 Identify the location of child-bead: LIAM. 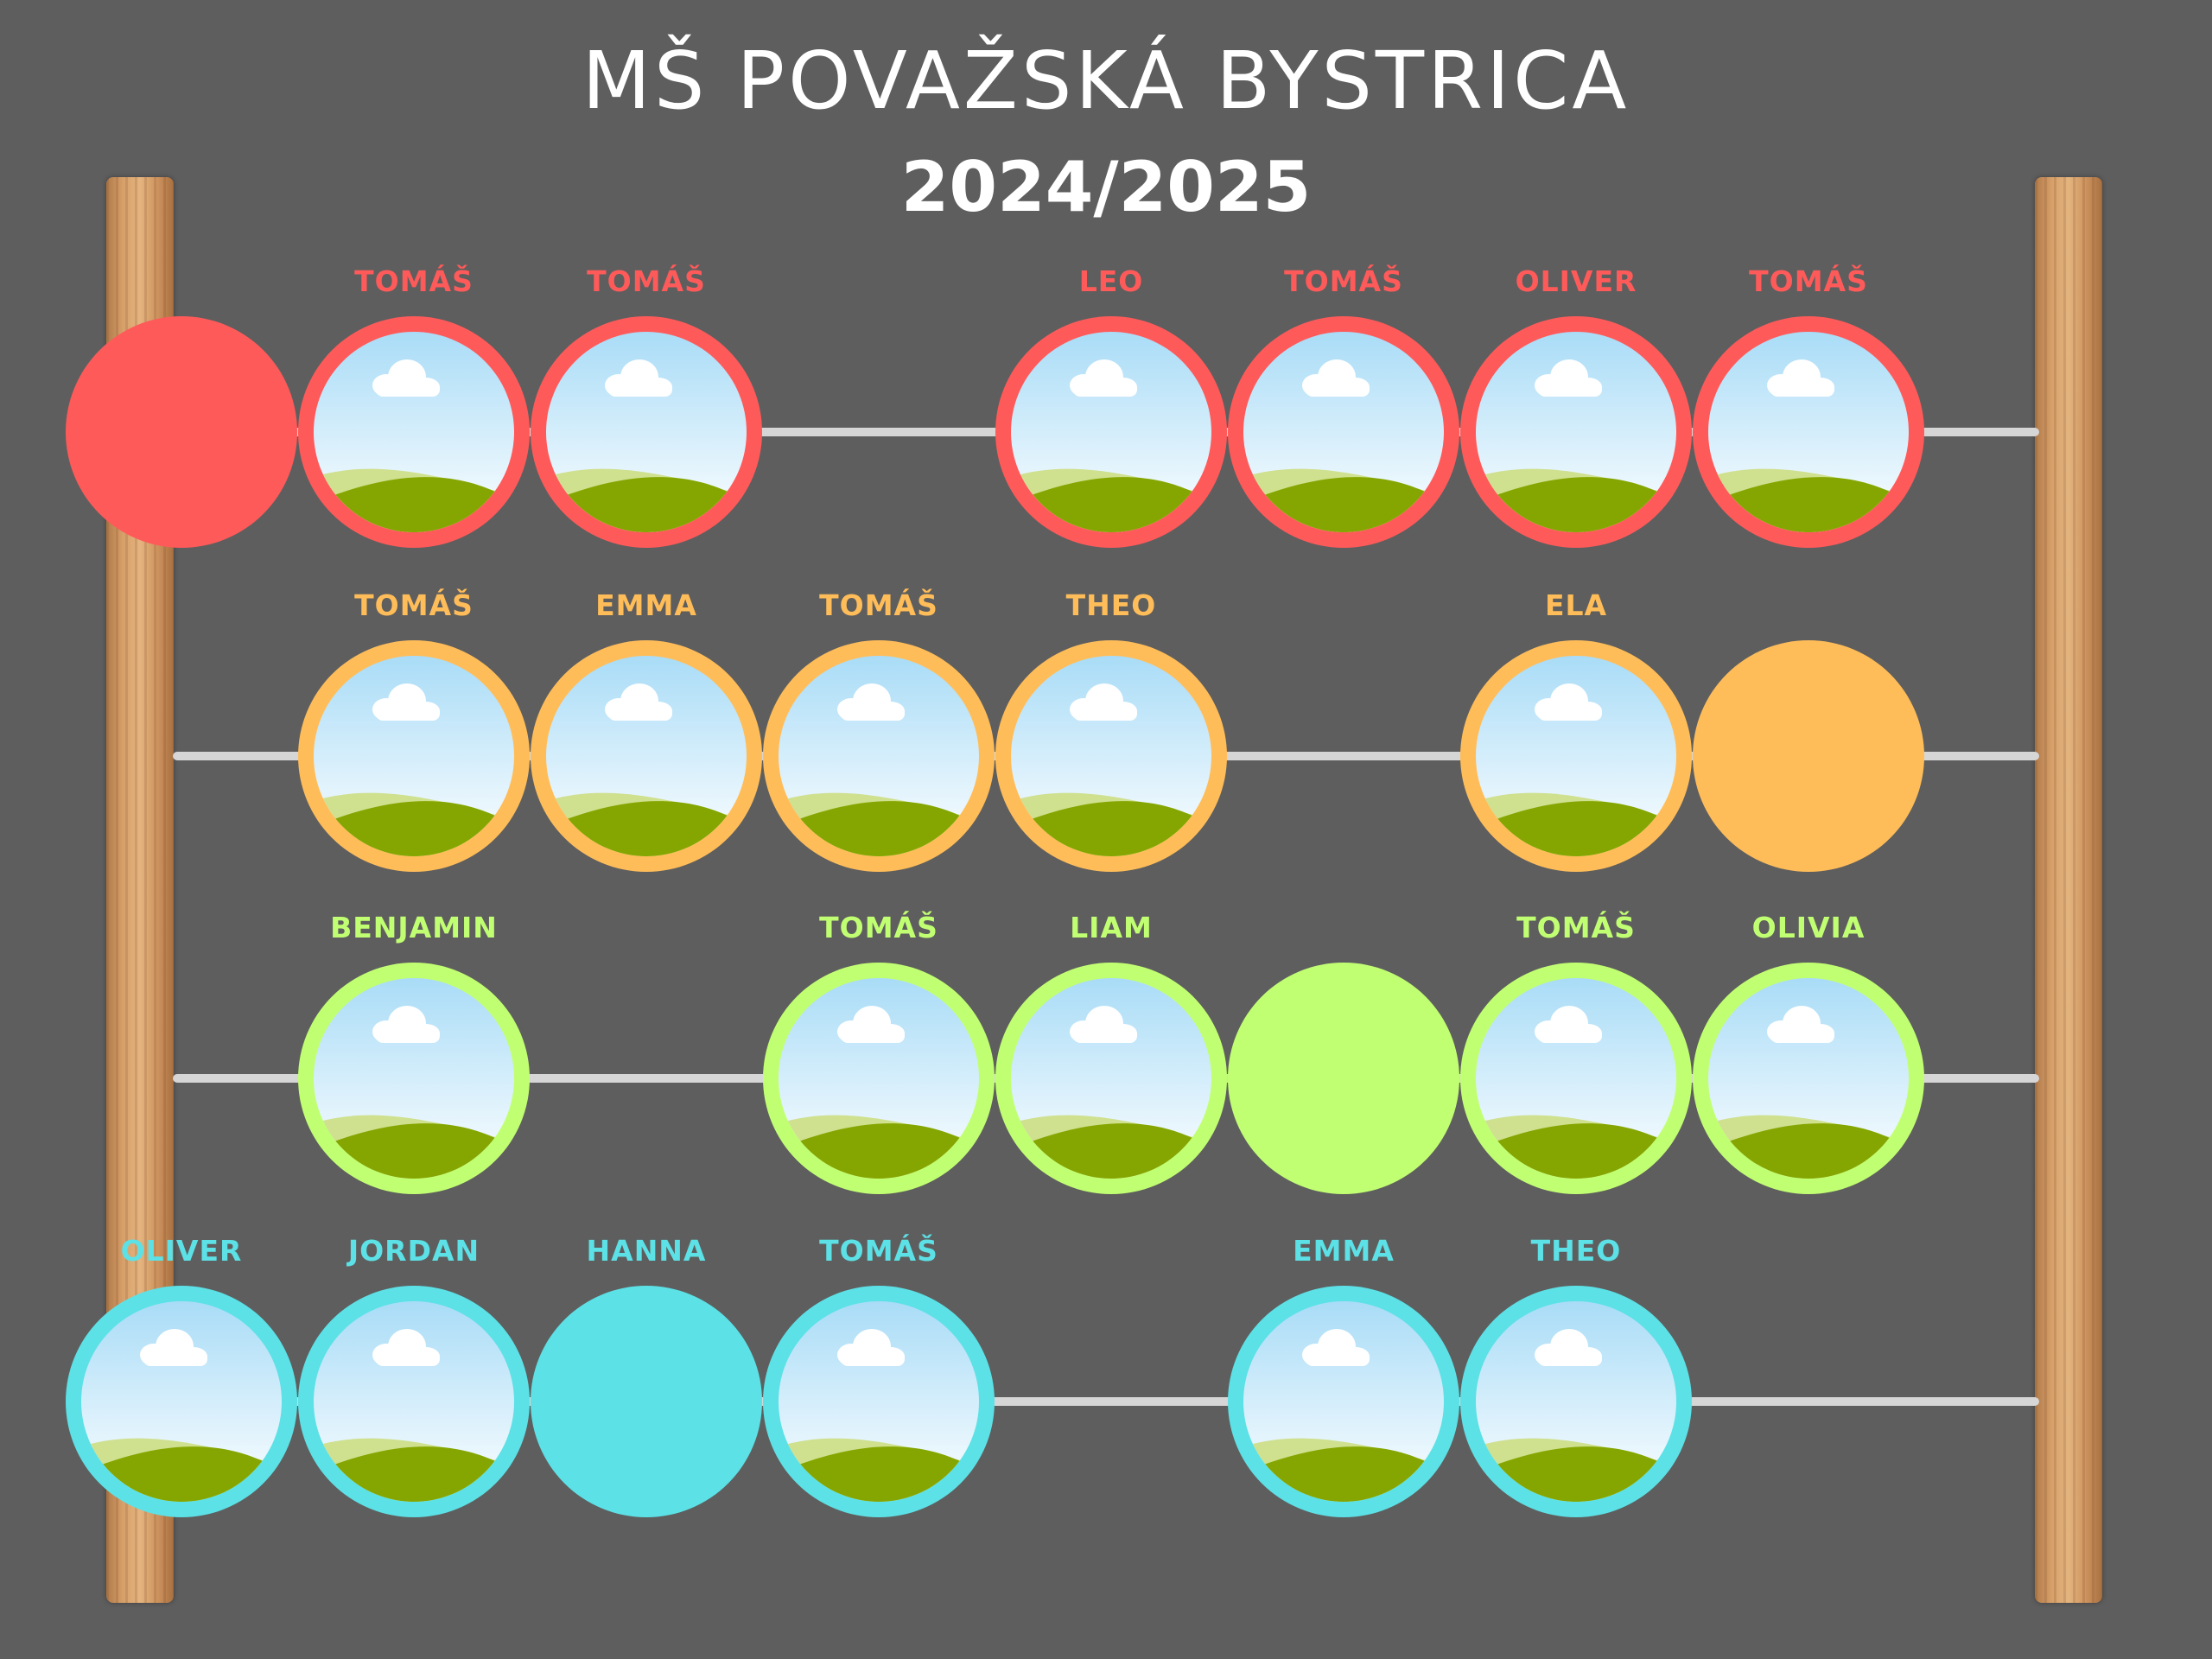
(1111, 1052).